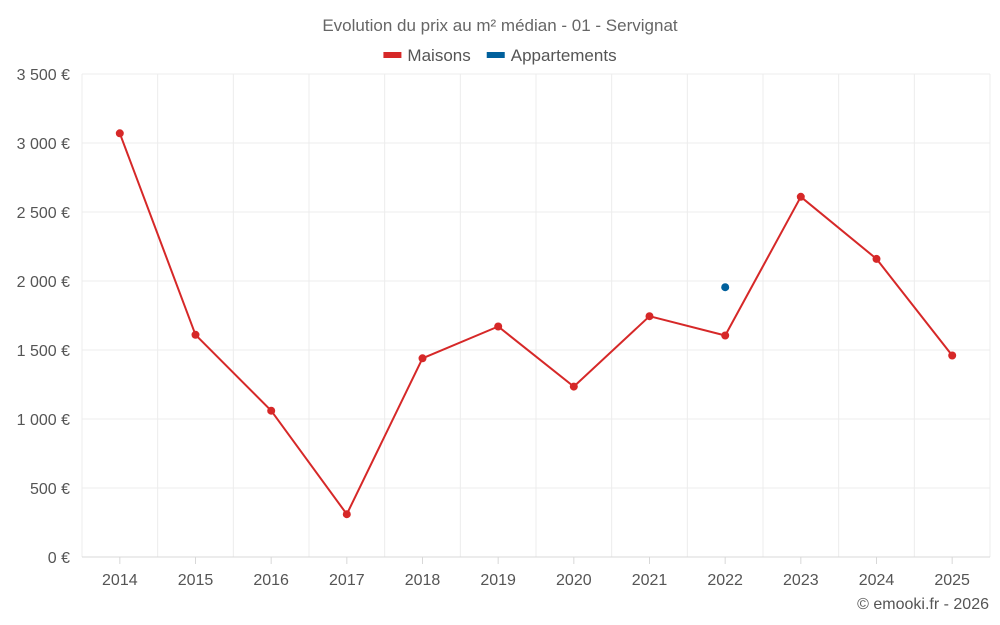 The image size is (1000, 625). What do you see at coordinates (952, 580) in the screenshot?
I see `x-tick-label: 2025` at bounding box center [952, 580].